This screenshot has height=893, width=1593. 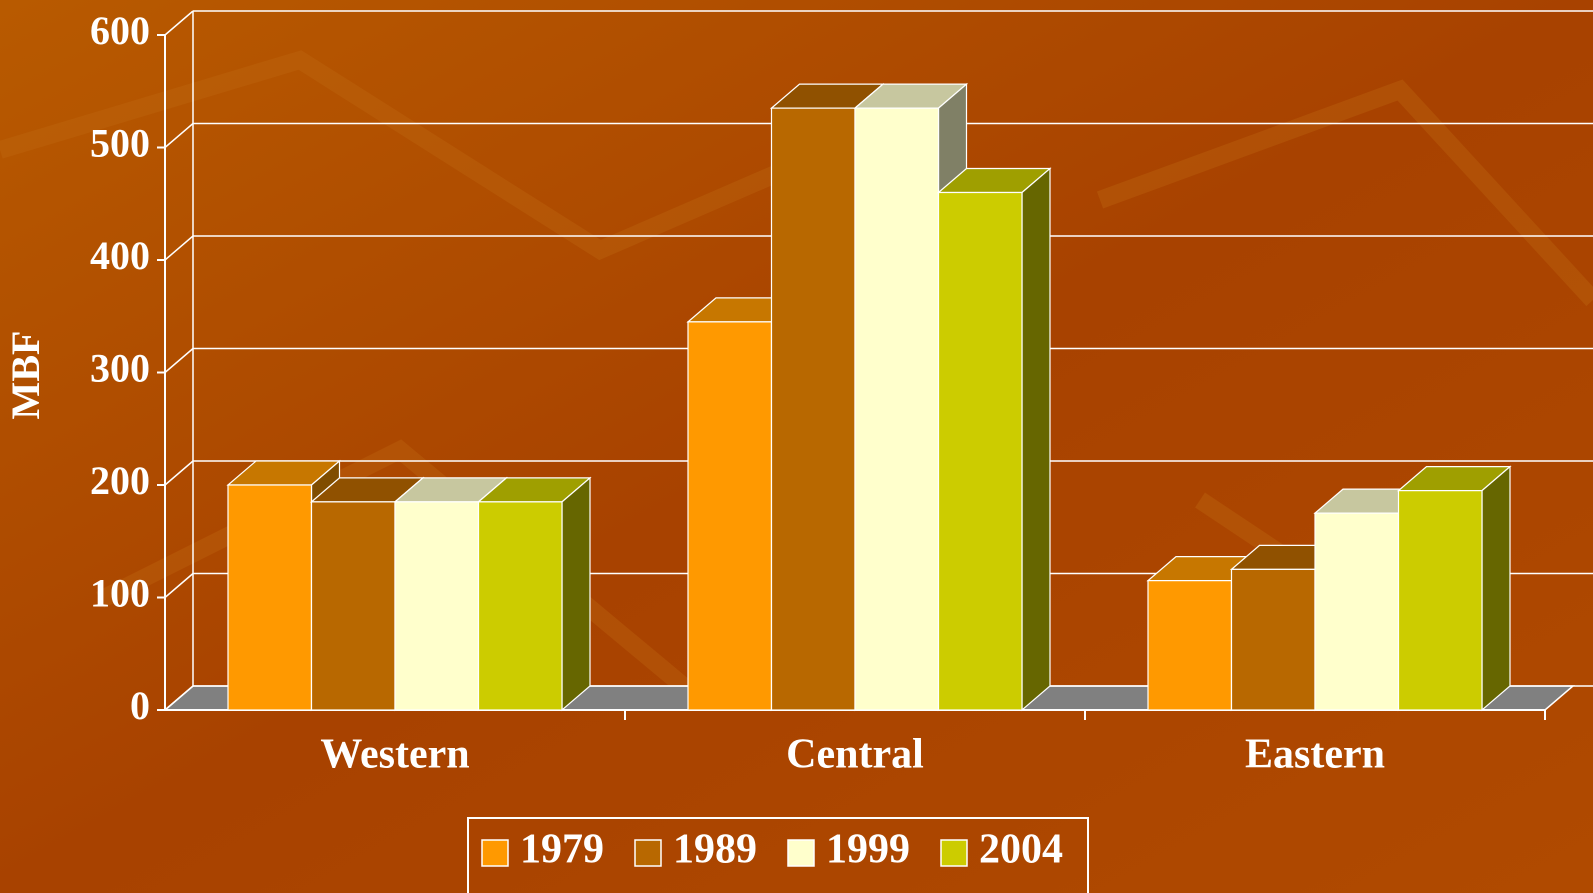 I want to click on x-tick-label: Central, so click(x=855, y=755).